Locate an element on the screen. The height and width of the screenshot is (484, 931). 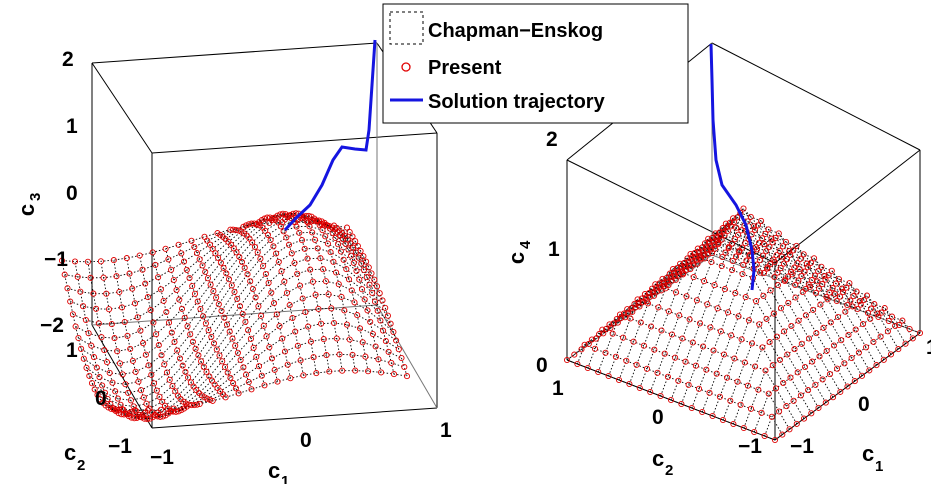
left-solution-trajectory is located at coordinates (330, 135).